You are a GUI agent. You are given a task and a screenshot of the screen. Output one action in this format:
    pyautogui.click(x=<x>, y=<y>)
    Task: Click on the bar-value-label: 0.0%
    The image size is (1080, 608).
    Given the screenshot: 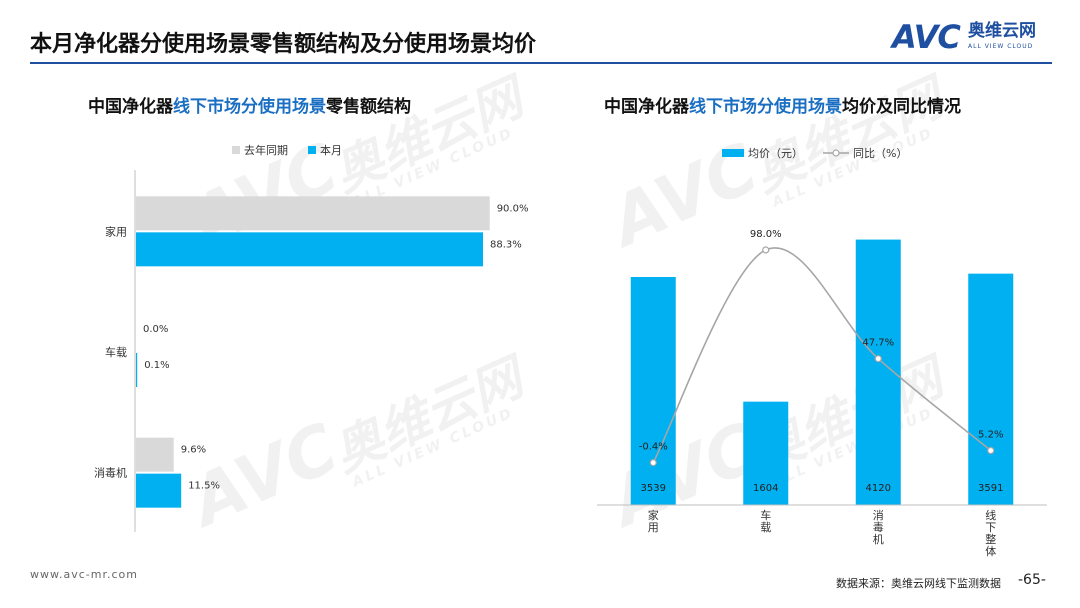 What is the action you would take?
    pyautogui.click(x=155, y=329)
    